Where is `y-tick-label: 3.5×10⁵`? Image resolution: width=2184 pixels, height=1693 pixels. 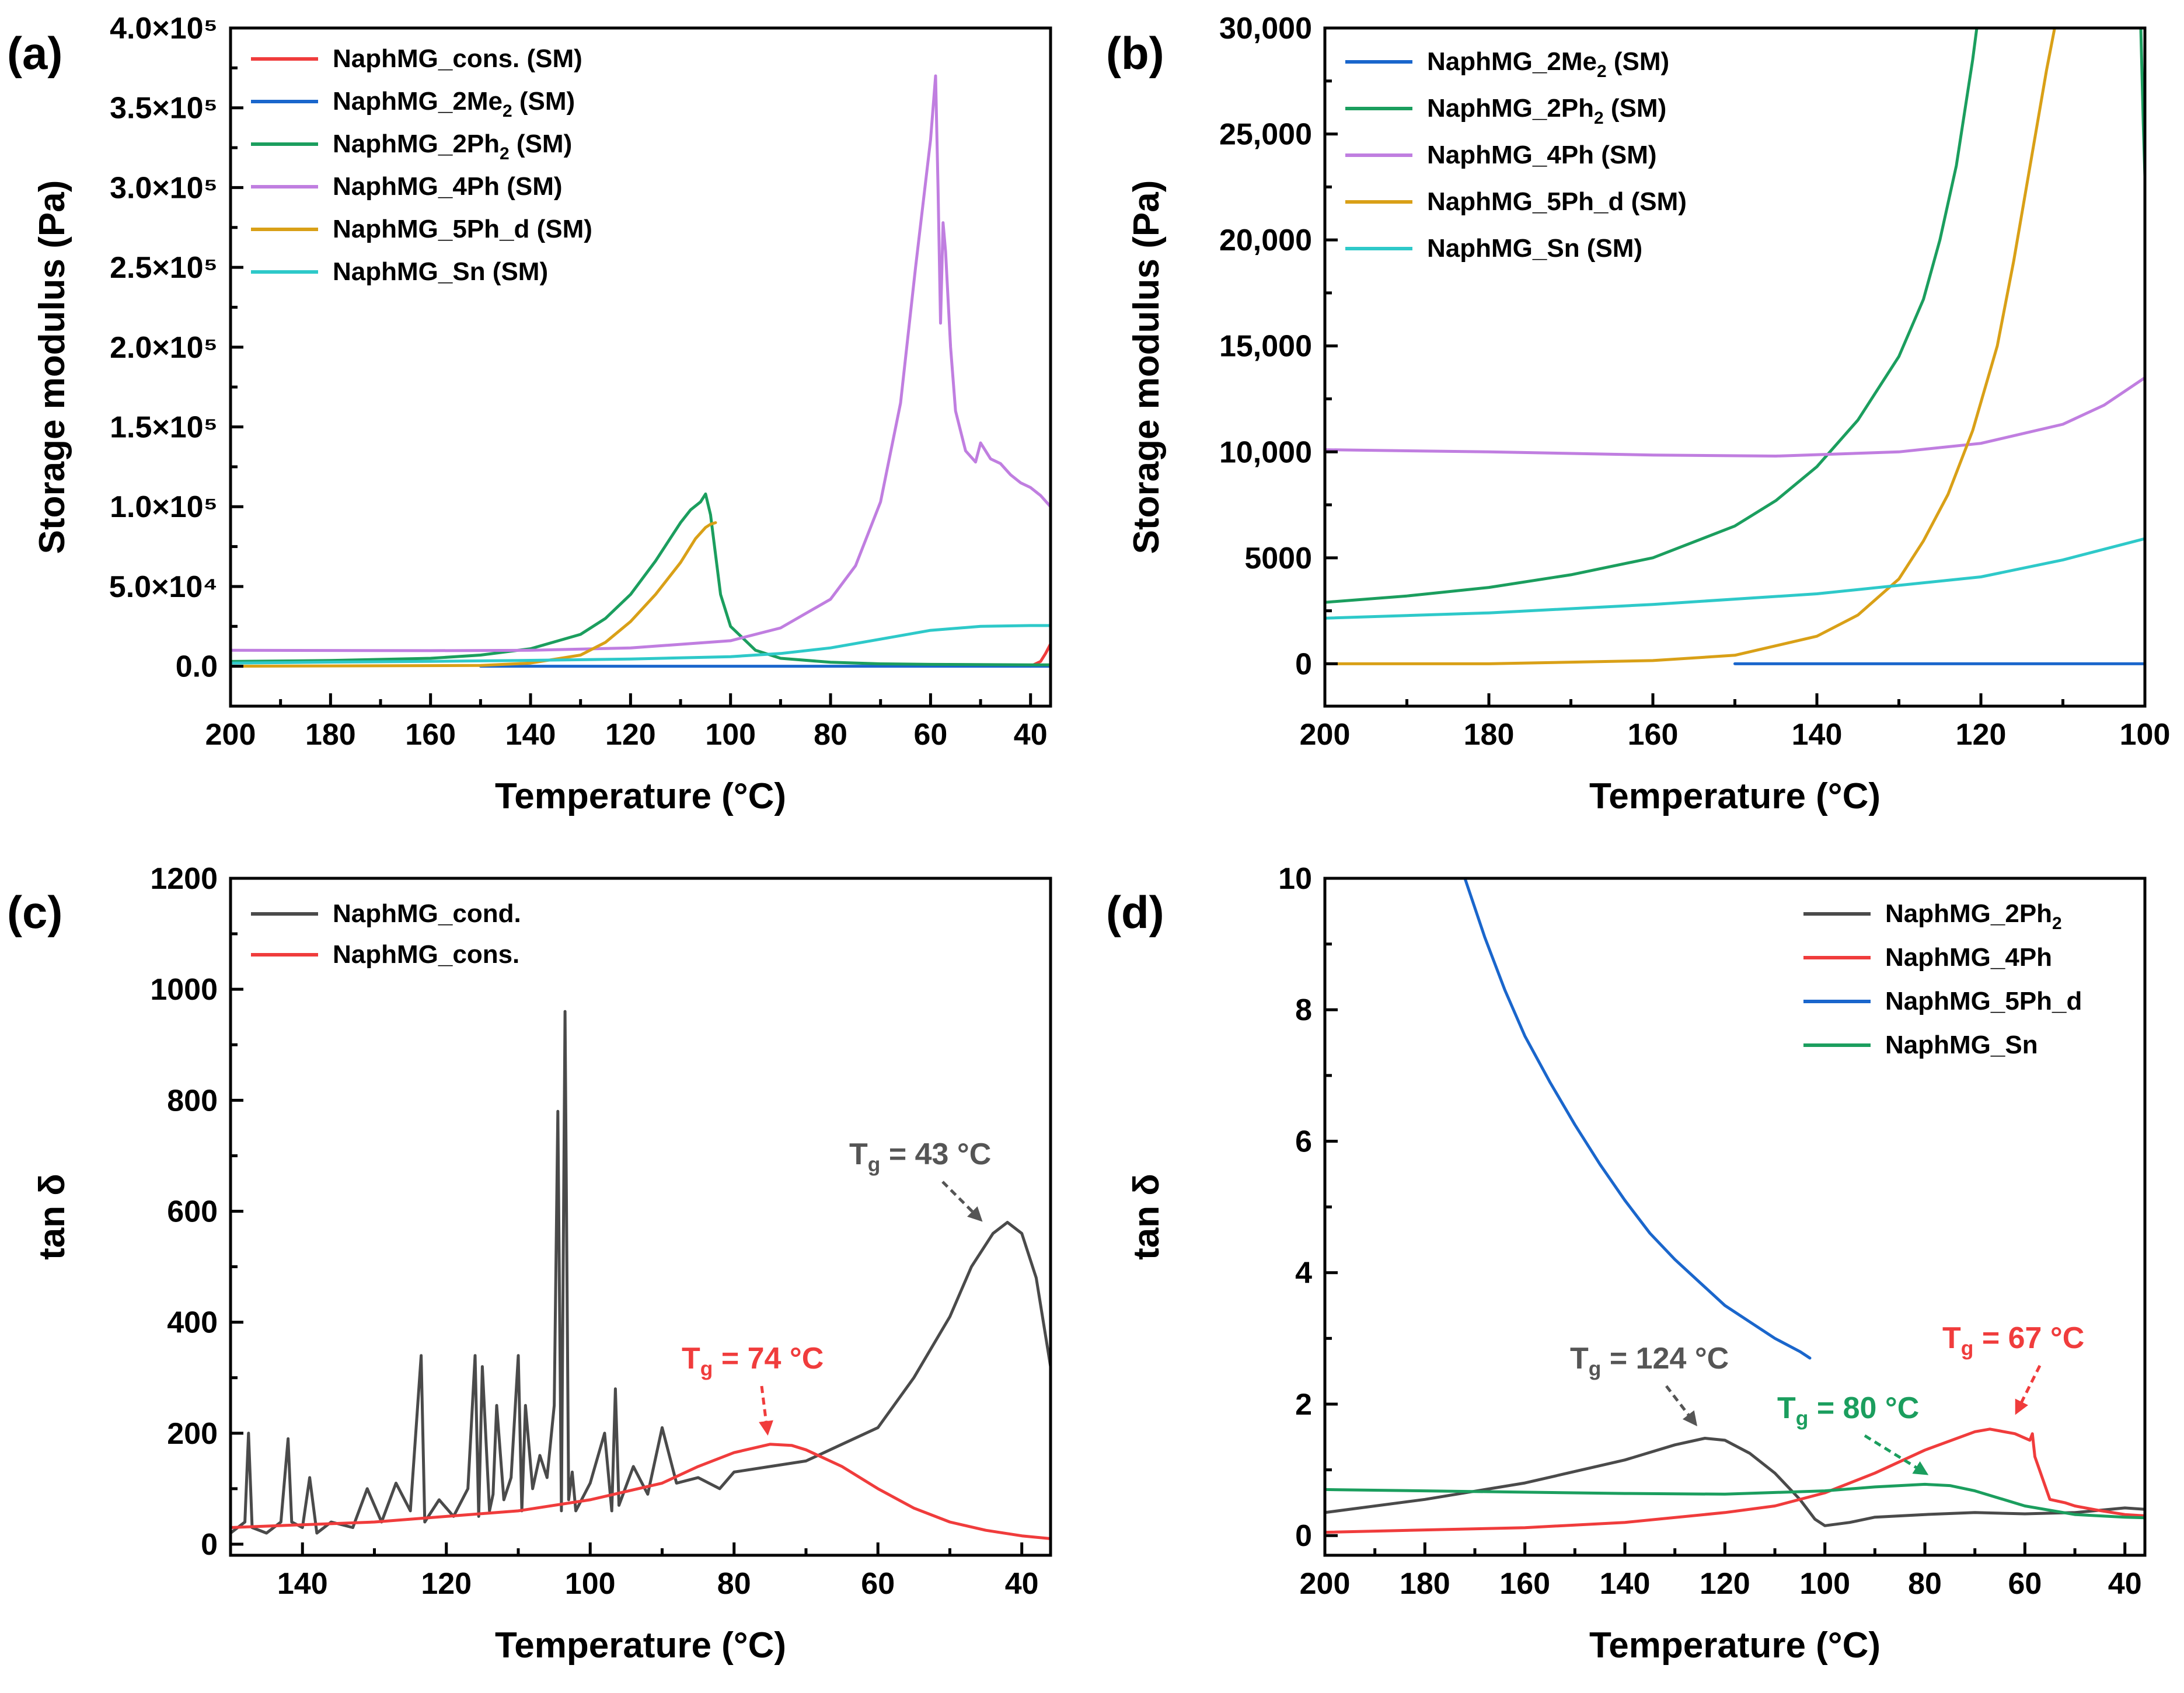
y-tick-label: 3.5×10⁵ is located at coordinates (164, 109).